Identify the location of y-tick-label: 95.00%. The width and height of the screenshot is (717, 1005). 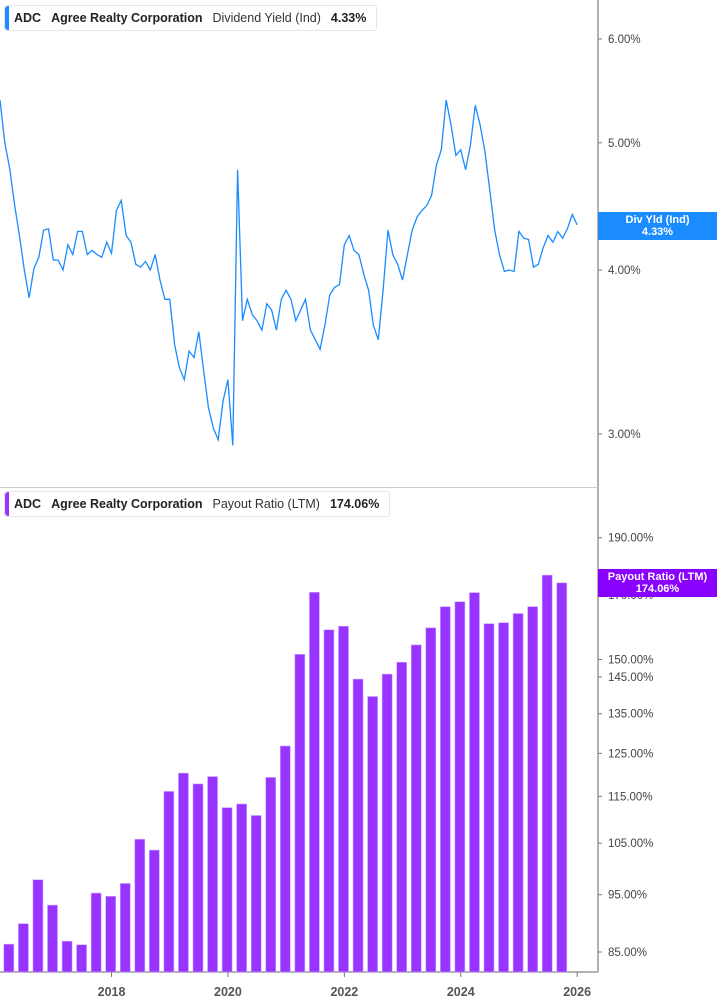
(627, 896).